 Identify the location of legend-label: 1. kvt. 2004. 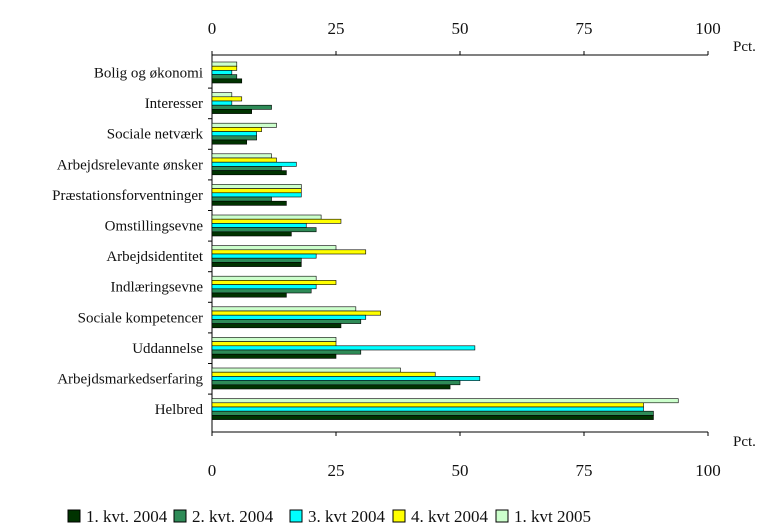
(127, 516).